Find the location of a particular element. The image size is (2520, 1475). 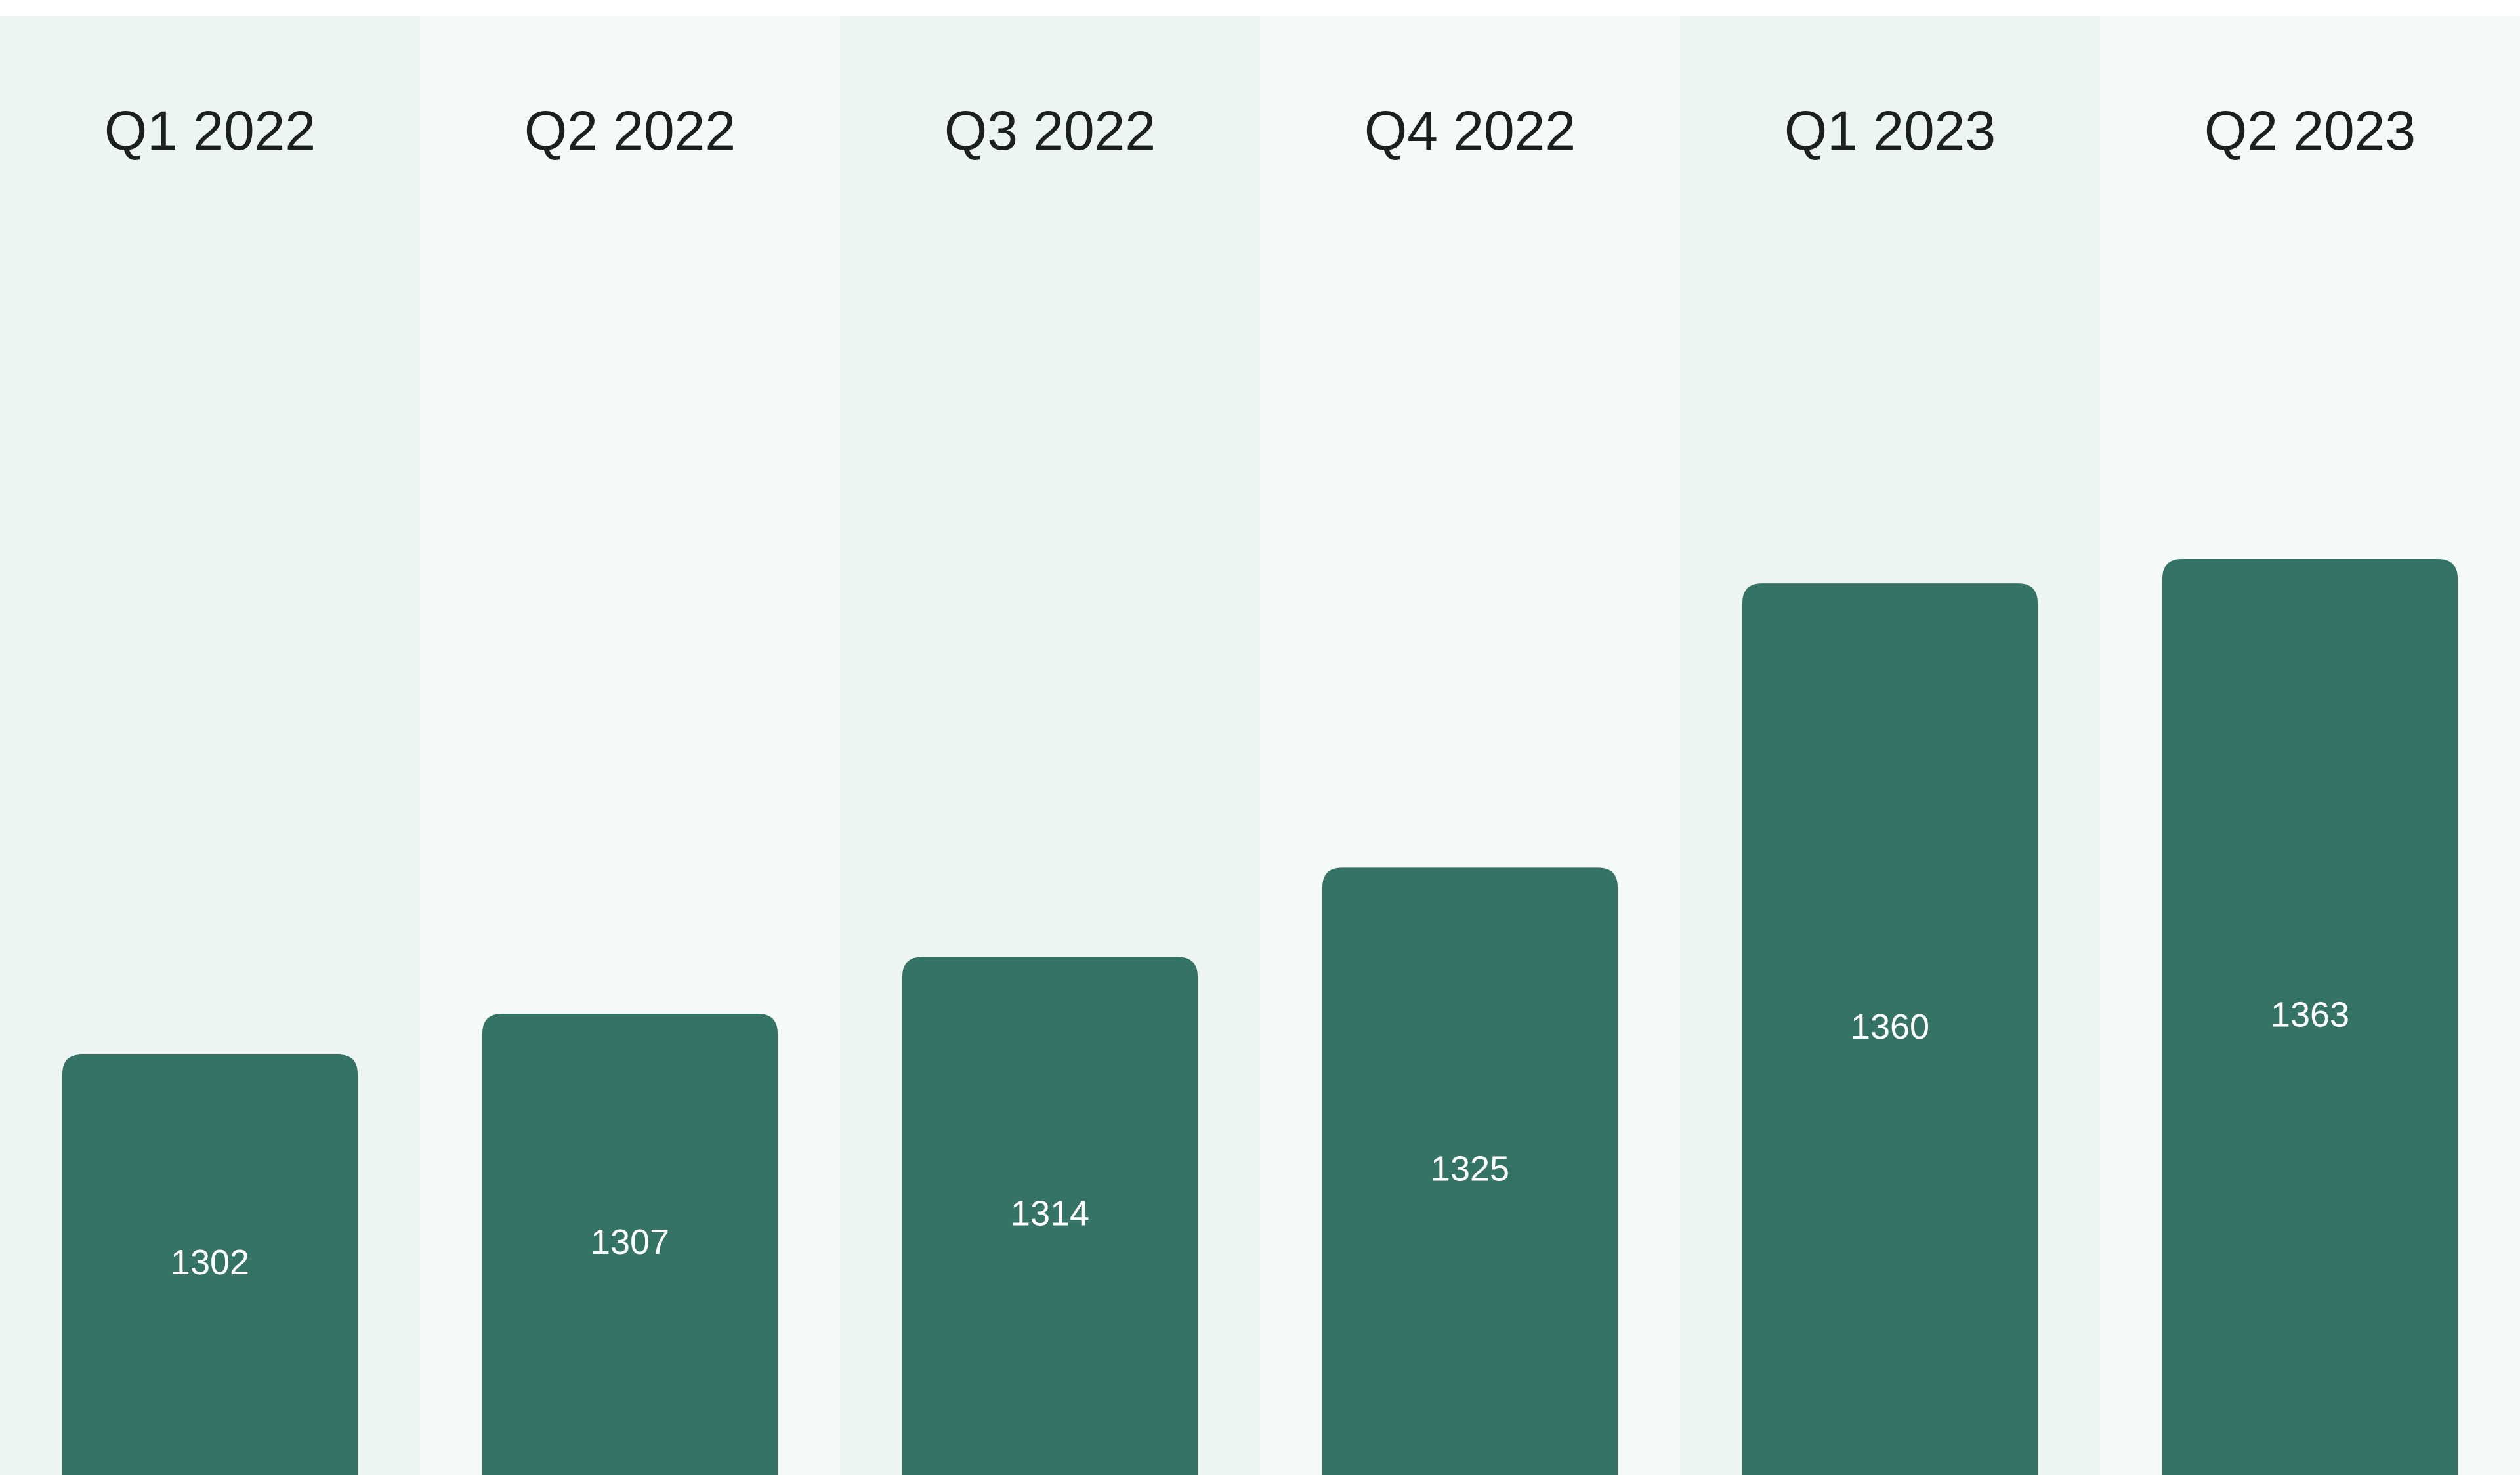

category-label: Q4 2022 is located at coordinates (1470, 130).